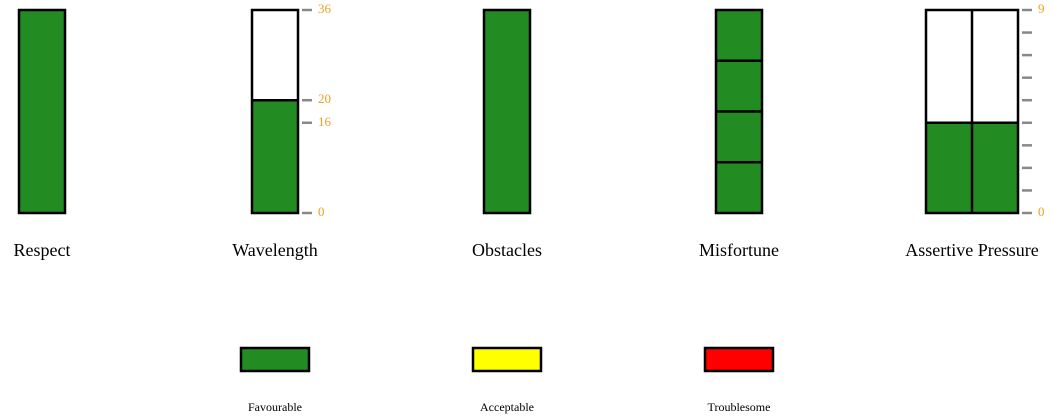 The width and height of the screenshot is (1058, 416). I want to click on tick-label: 9, so click(1041, 8).